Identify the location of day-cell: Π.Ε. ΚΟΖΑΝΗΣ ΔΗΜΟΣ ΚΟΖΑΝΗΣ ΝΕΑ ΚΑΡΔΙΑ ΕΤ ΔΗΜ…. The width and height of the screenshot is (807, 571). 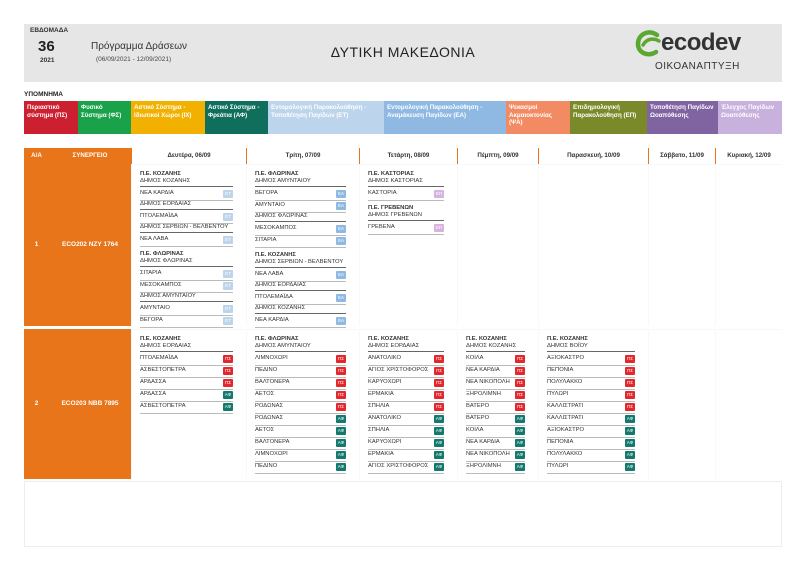
(189, 246).